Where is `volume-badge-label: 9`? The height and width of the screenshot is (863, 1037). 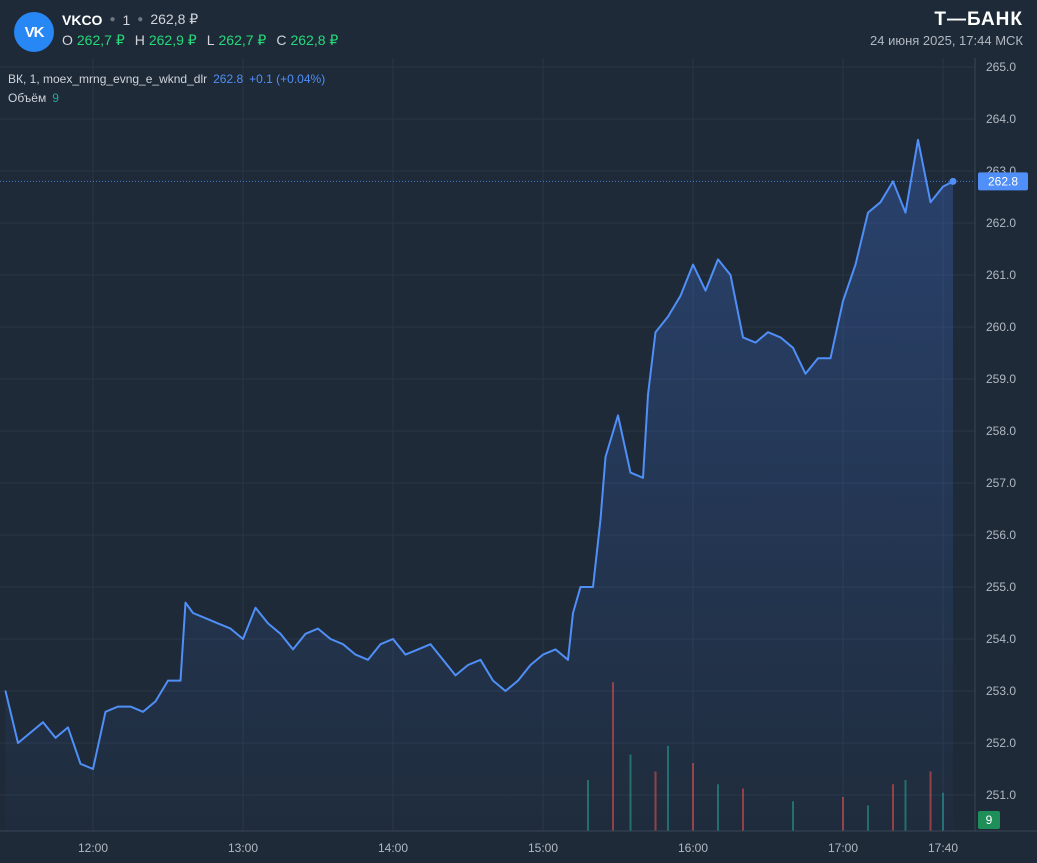
volume-badge-label: 9 is located at coordinates (989, 820).